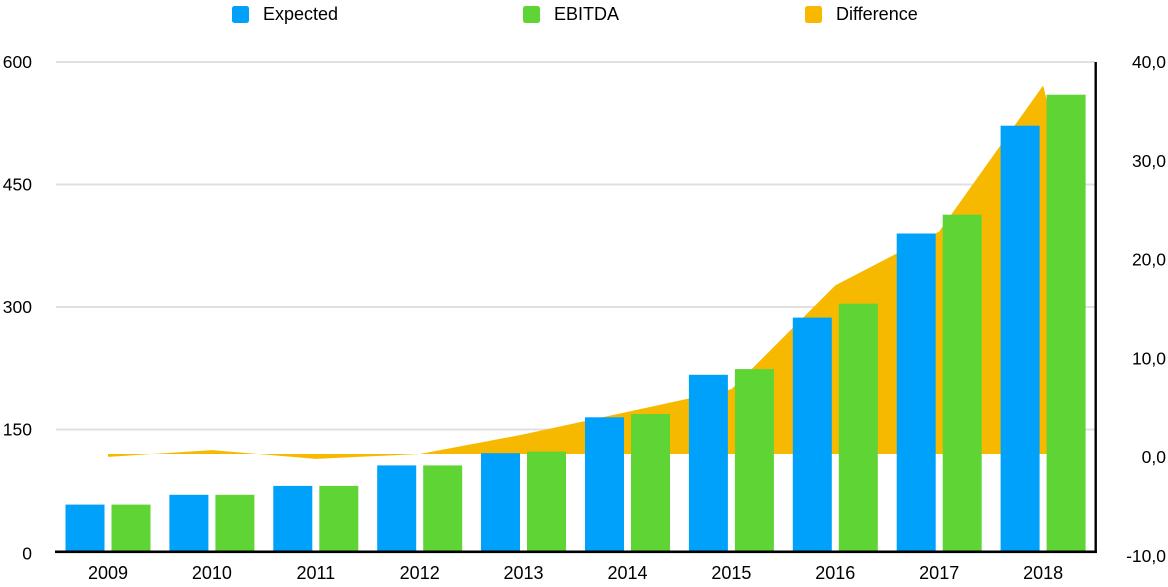  What do you see at coordinates (212, 573) in the screenshot?
I see `x-axis-label-2010: 2010` at bounding box center [212, 573].